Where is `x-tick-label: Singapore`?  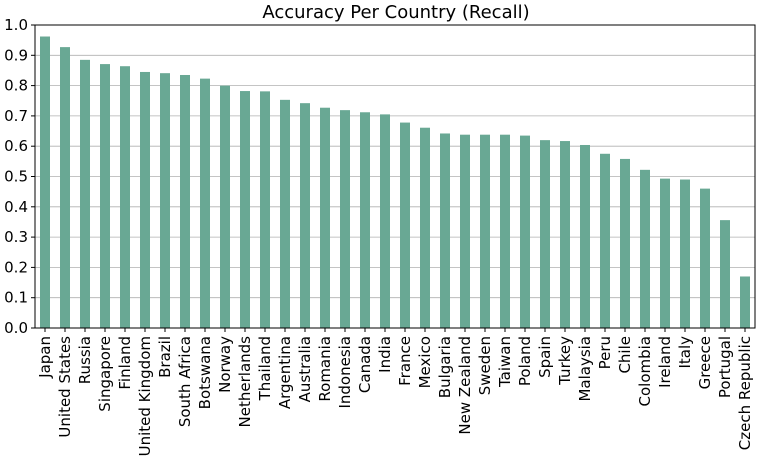
x-tick-label: Singapore is located at coordinates (105, 374).